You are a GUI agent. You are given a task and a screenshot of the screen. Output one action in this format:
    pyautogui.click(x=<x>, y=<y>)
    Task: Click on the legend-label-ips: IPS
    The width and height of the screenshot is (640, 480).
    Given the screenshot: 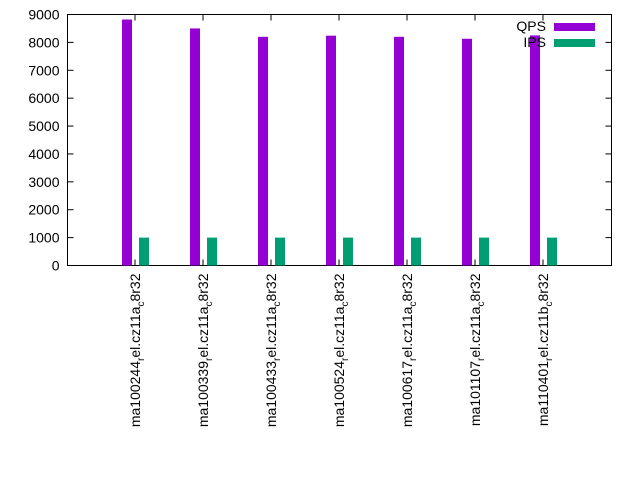 What is the action you would take?
    pyautogui.click(x=534, y=42)
    